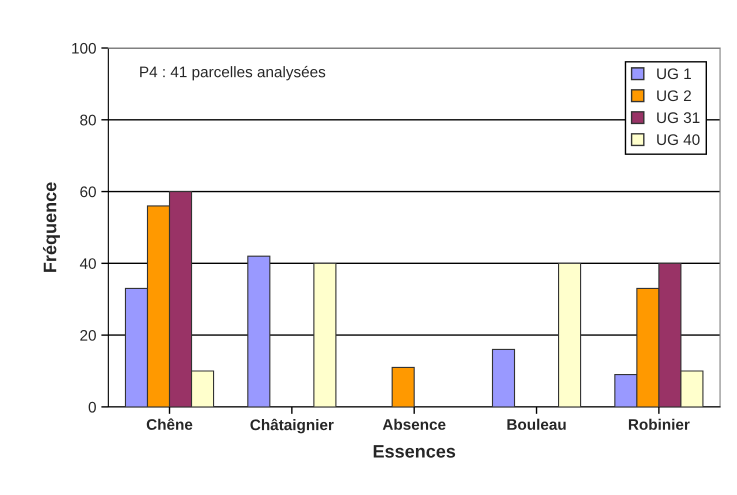 The height and width of the screenshot is (495, 737). Describe the element at coordinates (674, 96) in the screenshot. I see `legend-label: UG 2` at that location.